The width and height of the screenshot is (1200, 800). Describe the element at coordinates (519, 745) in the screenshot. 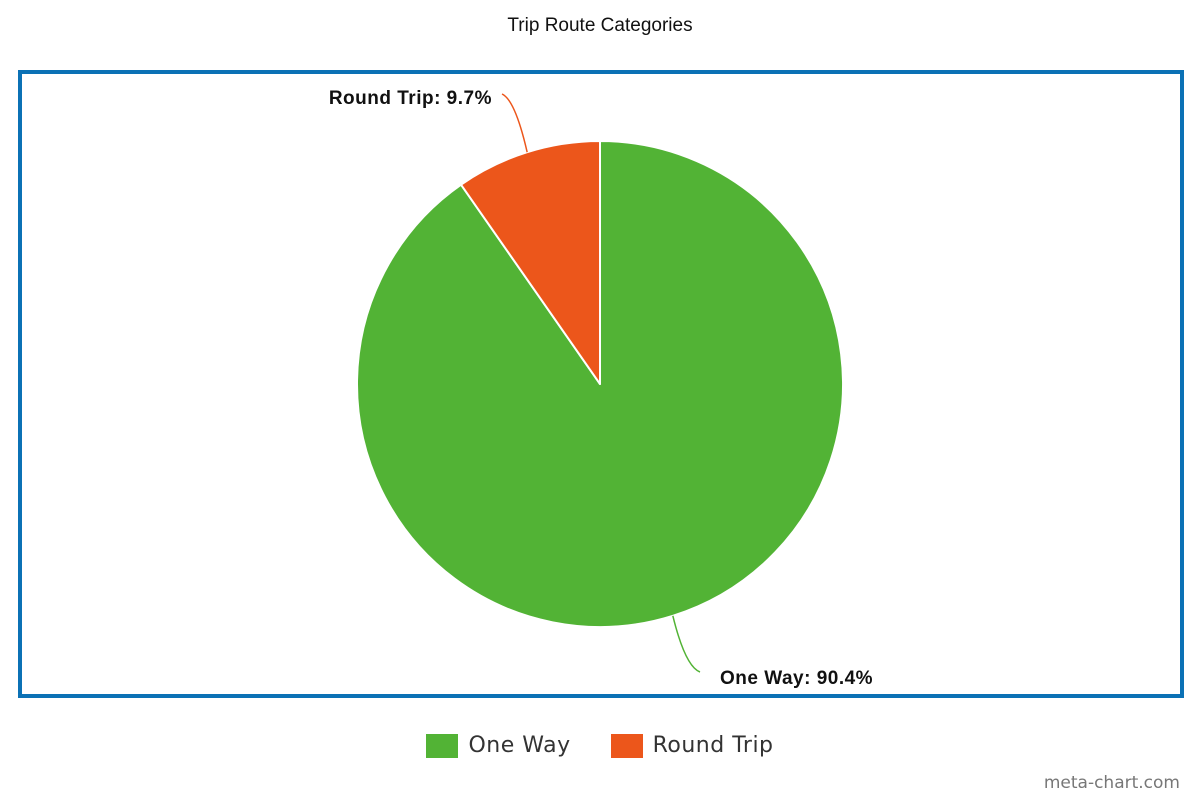

I see `legend-label-one-way: One Way` at that location.